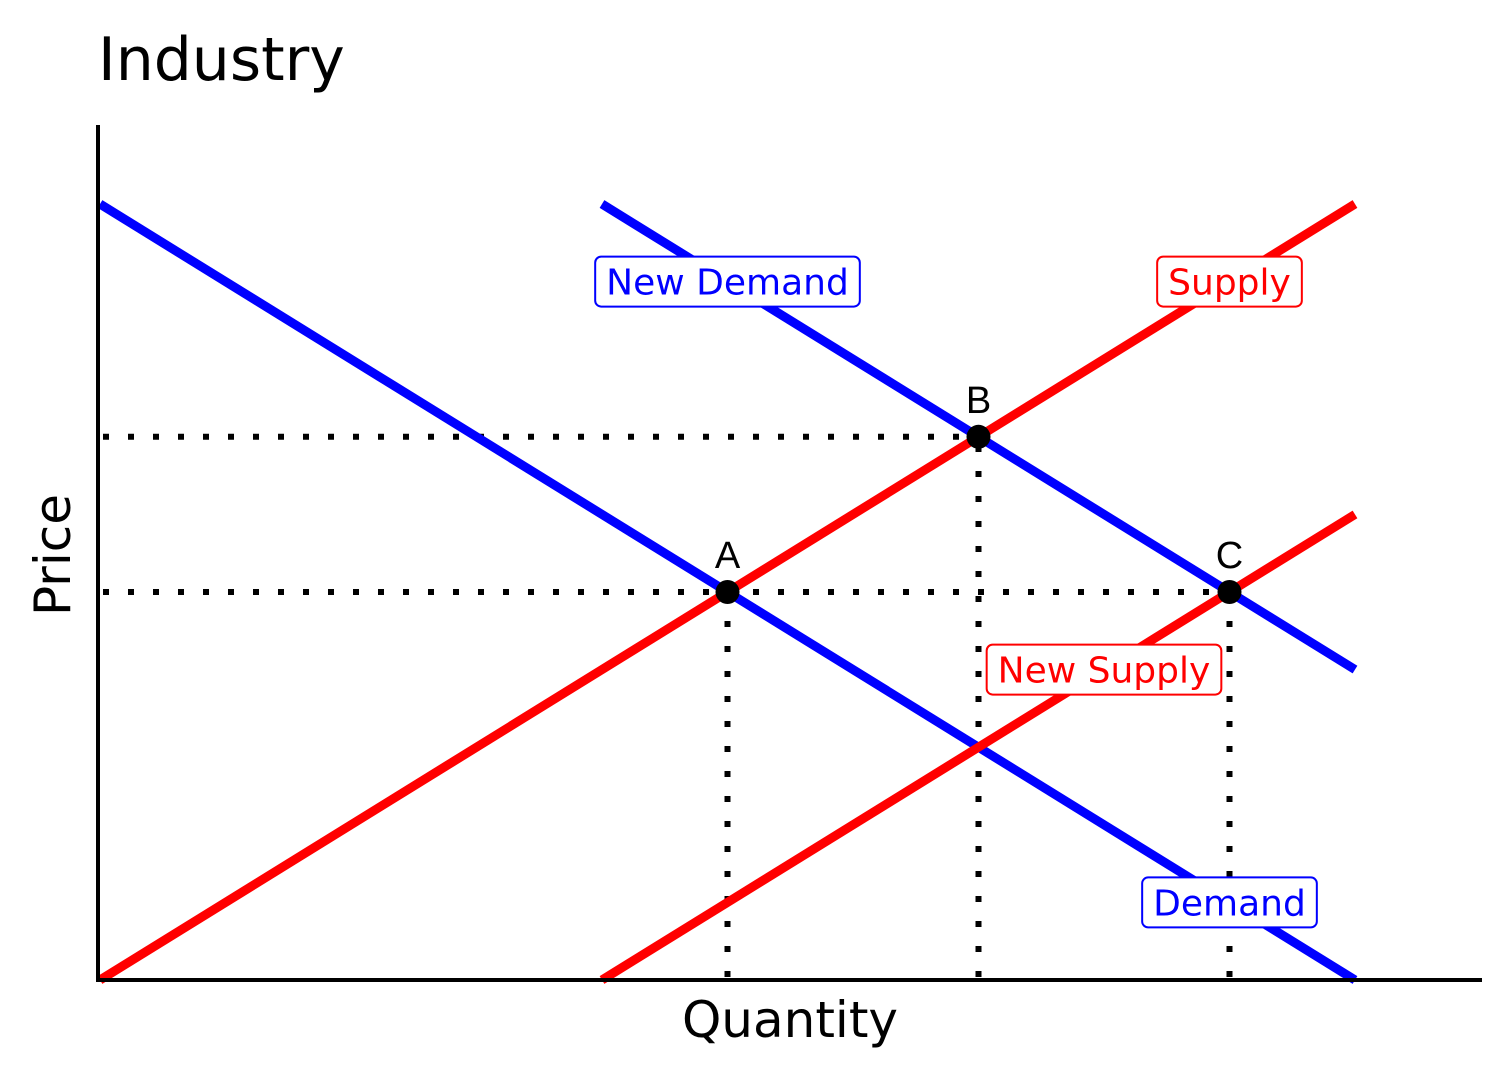 The width and height of the screenshot is (1512, 1080). Describe the element at coordinates (1229, 556) in the screenshot. I see `point-label-c: C` at that location.